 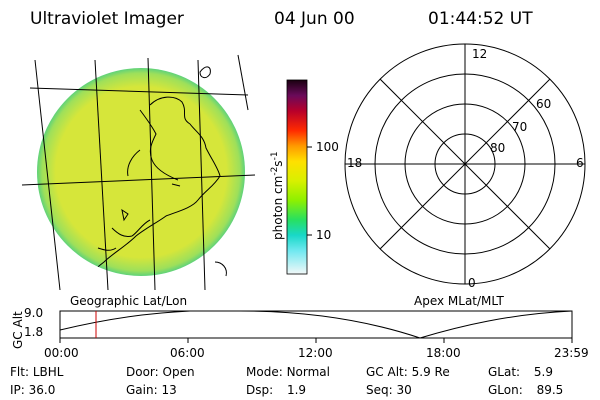 What do you see at coordinates (408, 372) in the screenshot?
I see `gc-alt-status: GC Alt: 5.9 Re` at bounding box center [408, 372].